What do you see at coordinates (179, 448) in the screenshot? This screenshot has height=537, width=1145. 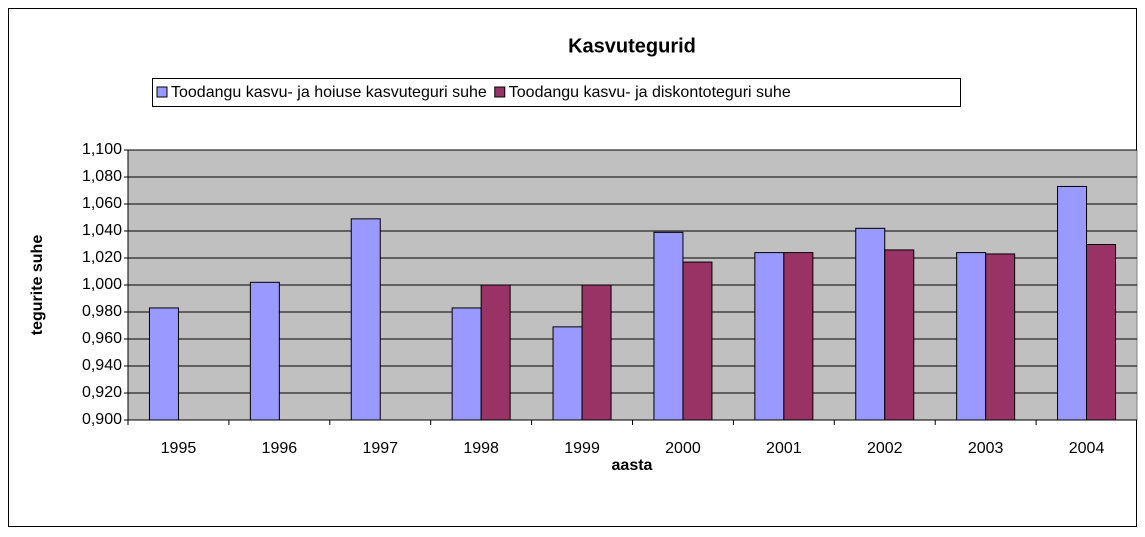 I see `x-tick-label: 1995` at bounding box center [179, 448].